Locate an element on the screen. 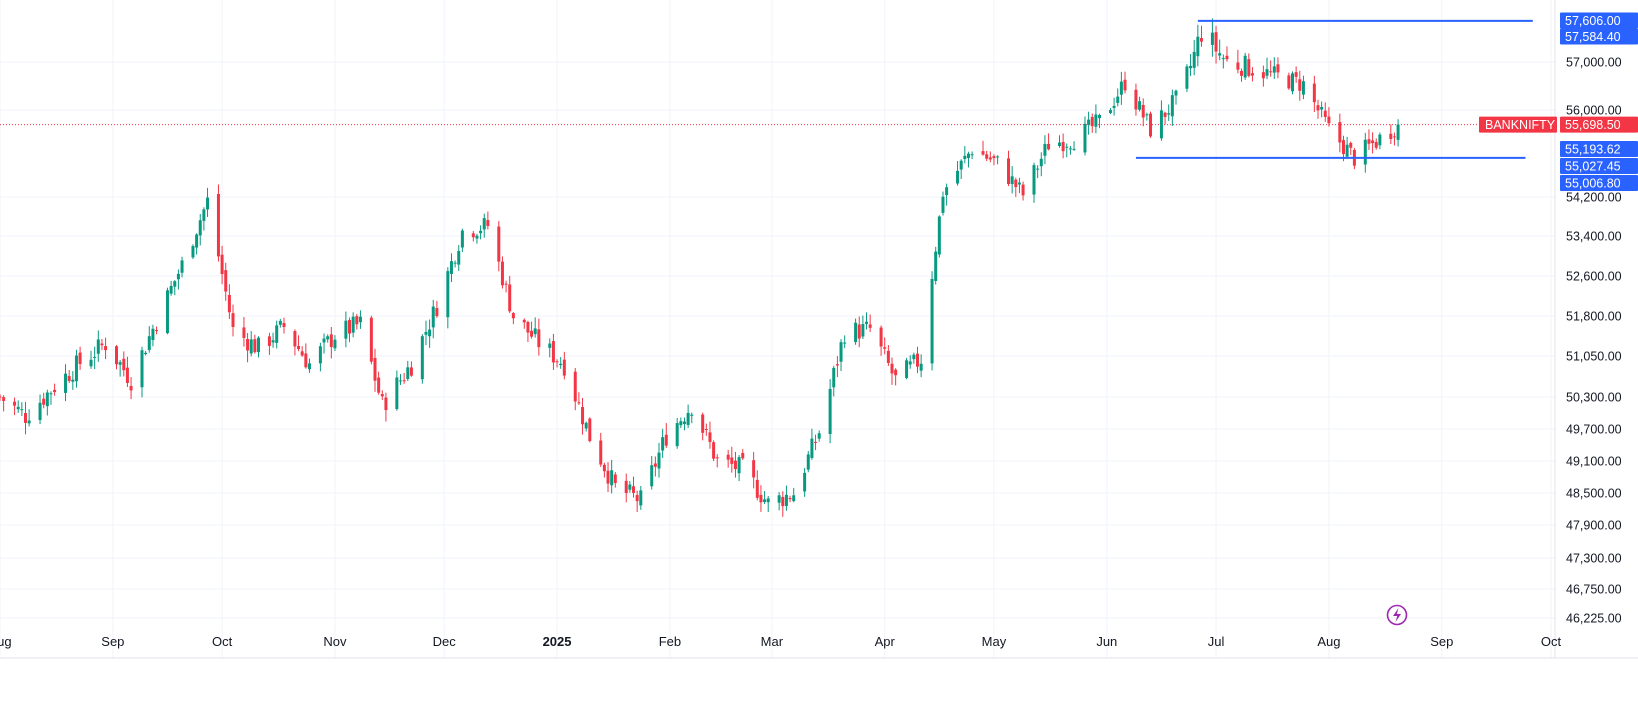 The image size is (1638, 710). lightning-icon-ring is located at coordinates (1397, 615).